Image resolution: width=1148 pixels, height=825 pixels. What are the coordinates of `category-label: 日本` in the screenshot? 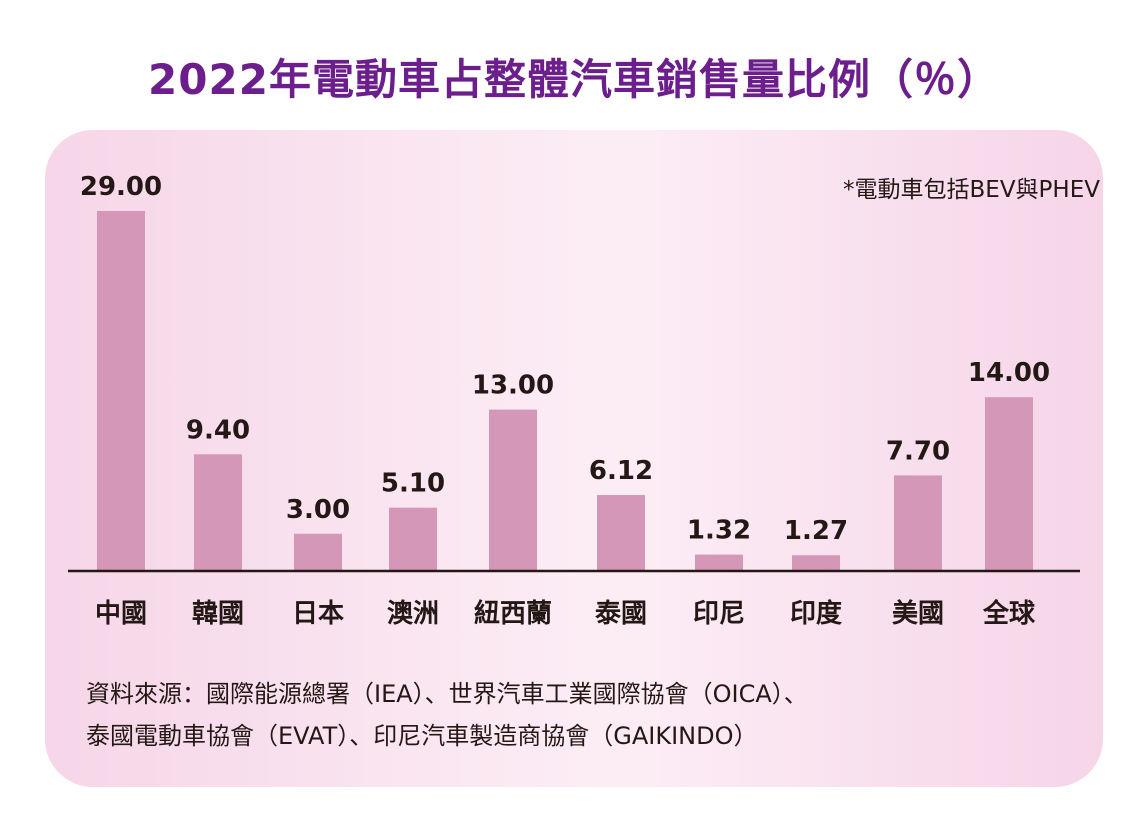 It's located at (318, 614).